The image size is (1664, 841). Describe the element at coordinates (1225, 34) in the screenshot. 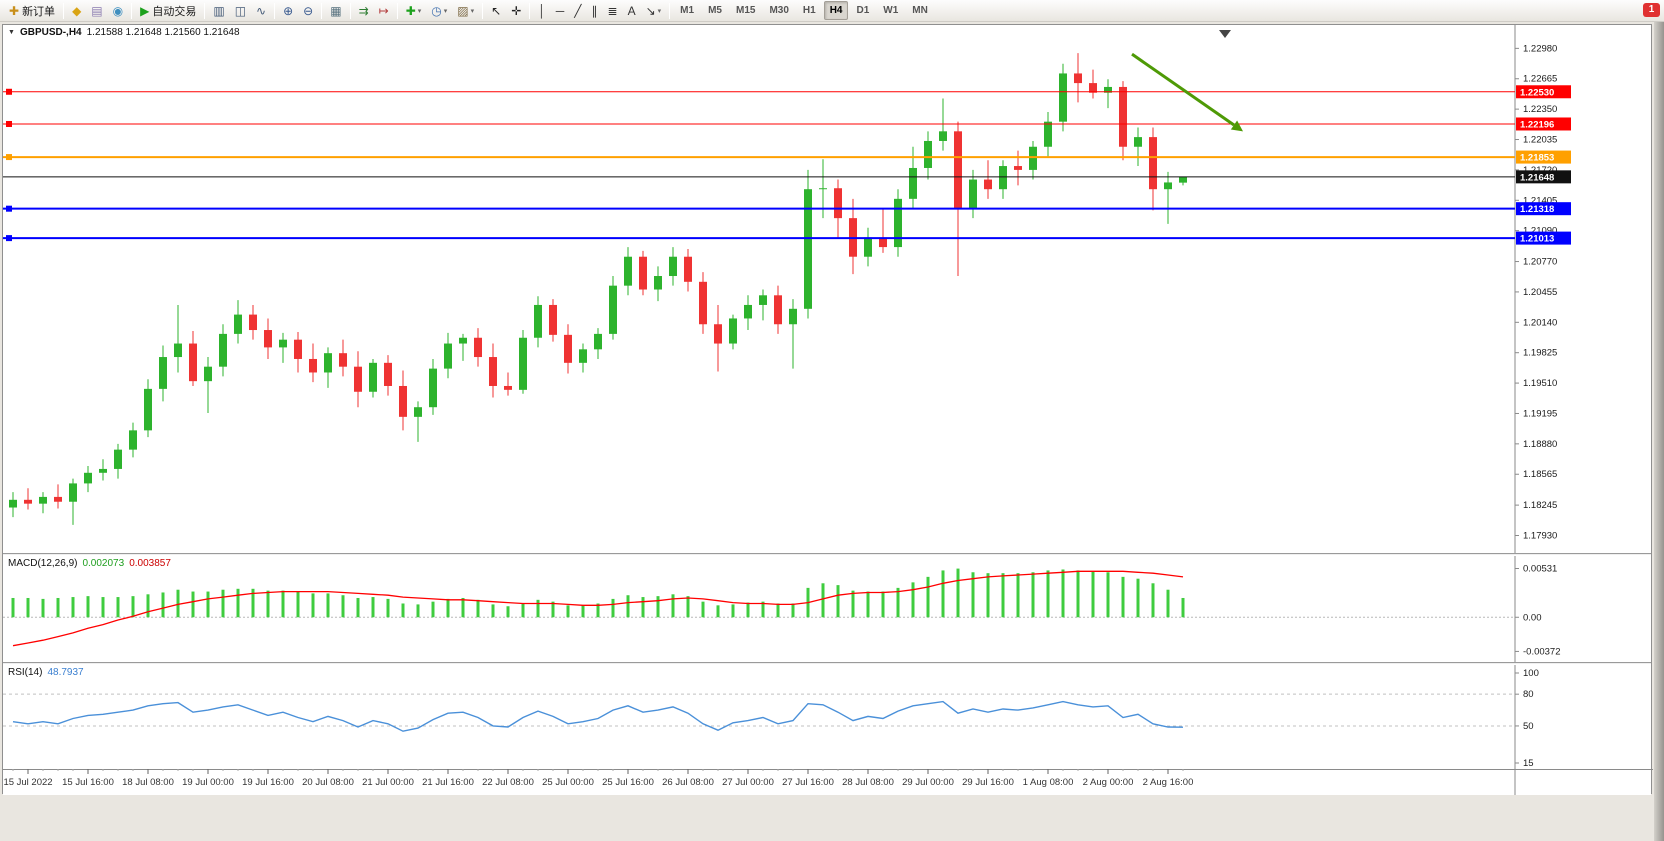

I see `chart-shift-marker` at that location.